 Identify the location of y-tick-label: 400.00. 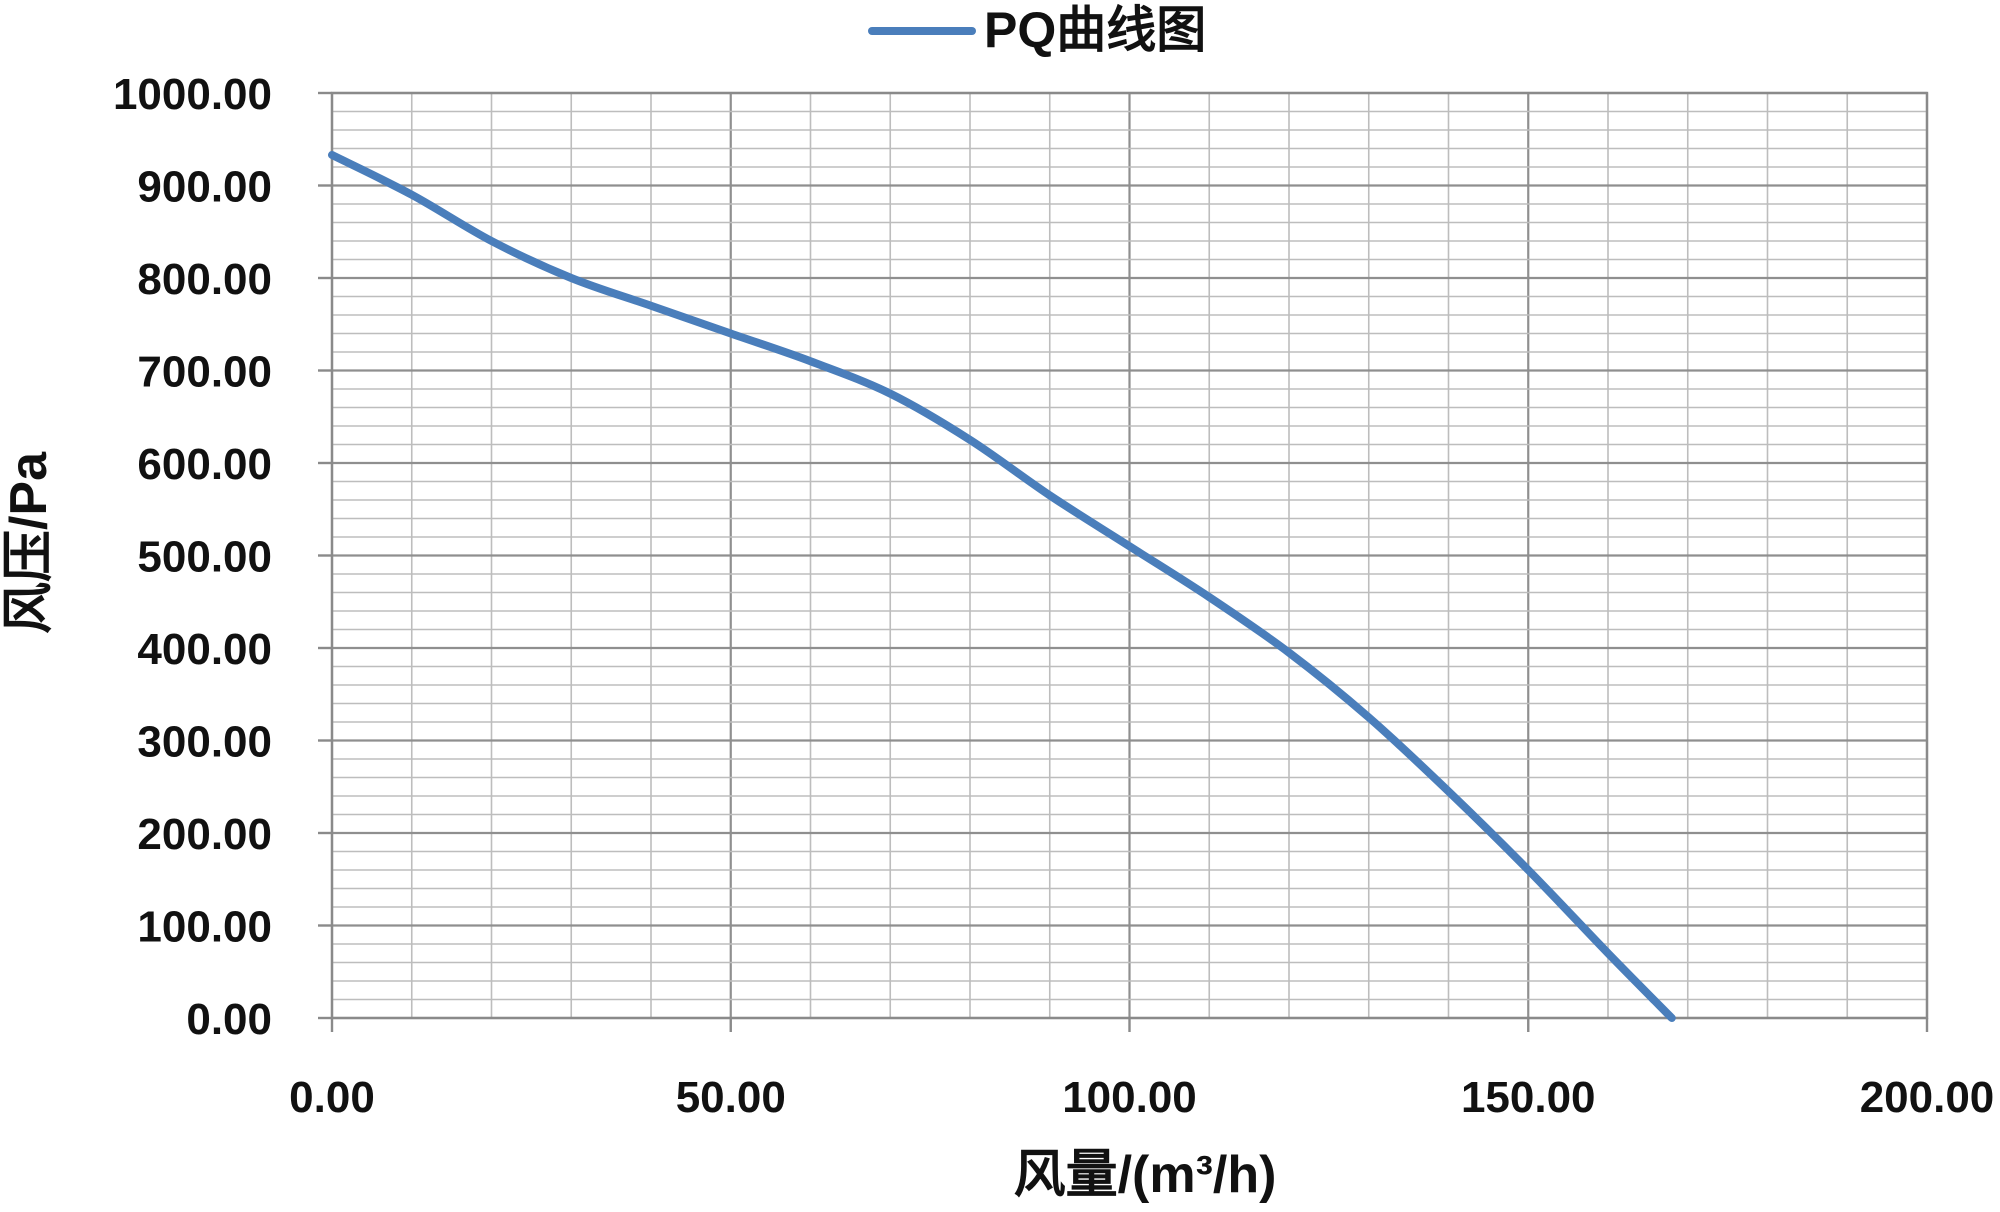
(204, 649).